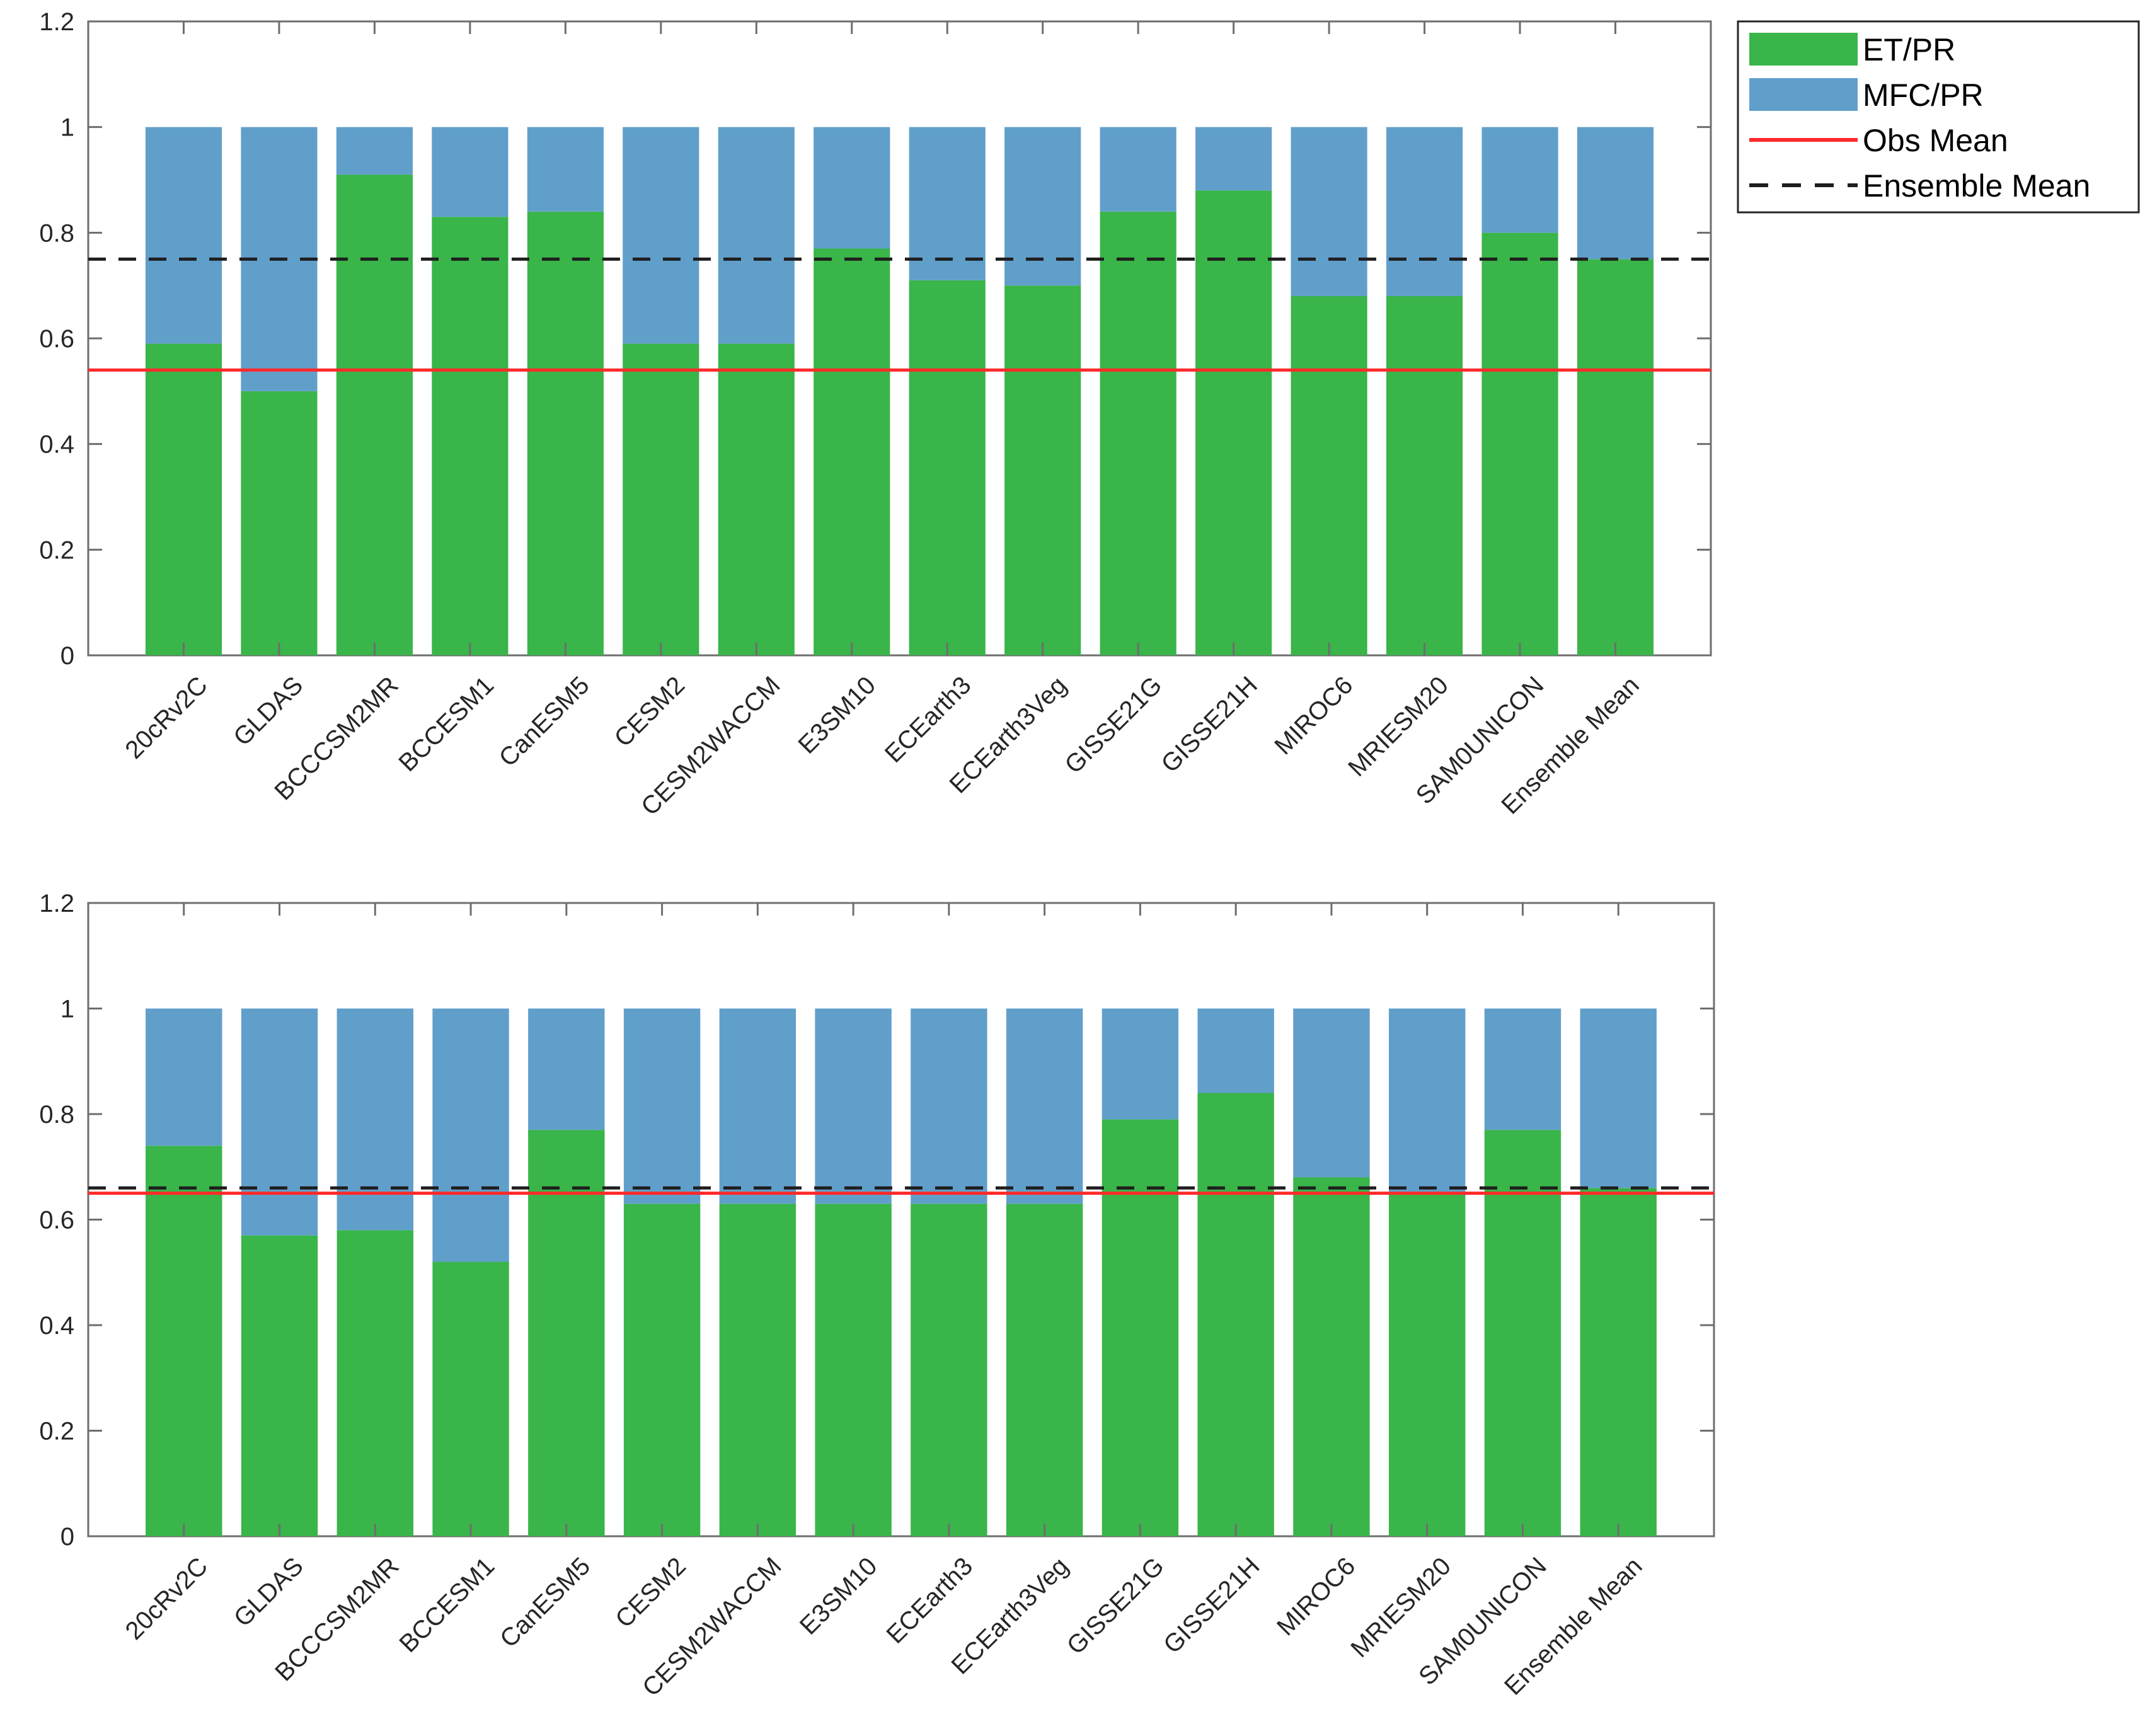 The image size is (2145, 1736). Describe the element at coordinates (1938, 117) in the screenshot. I see `legend: ET/PR MFC/PR Obs Mean Ensemble Mean` at that location.